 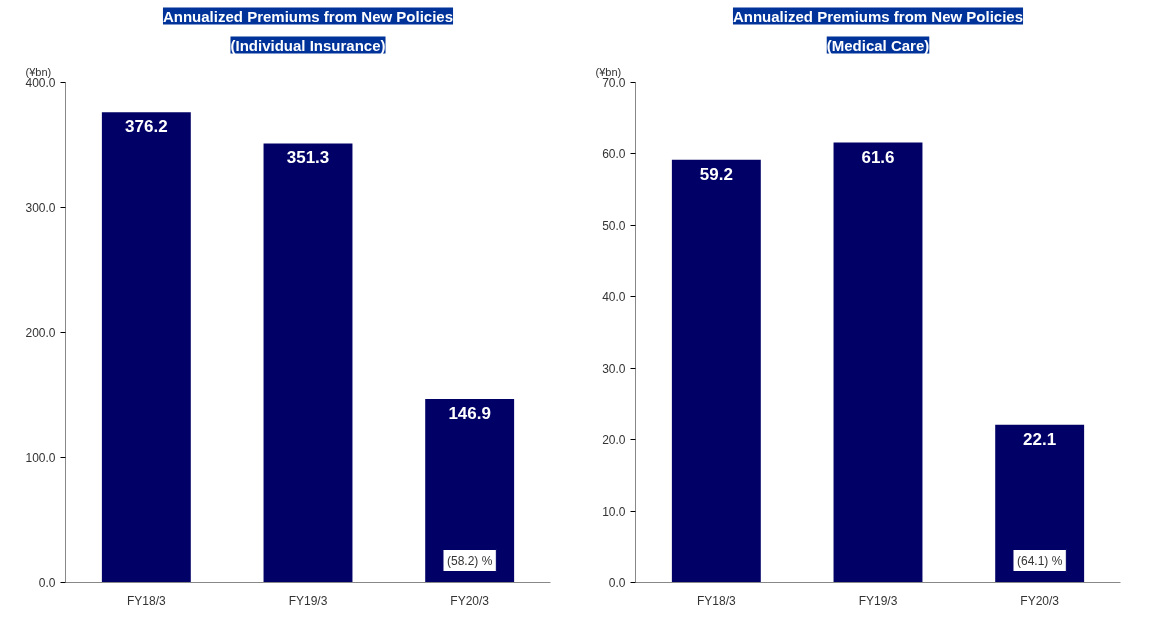 What do you see at coordinates (614, 440) in the screenshot?
I see `y-tick-label: 20.0` at bounding box center [614, 440].